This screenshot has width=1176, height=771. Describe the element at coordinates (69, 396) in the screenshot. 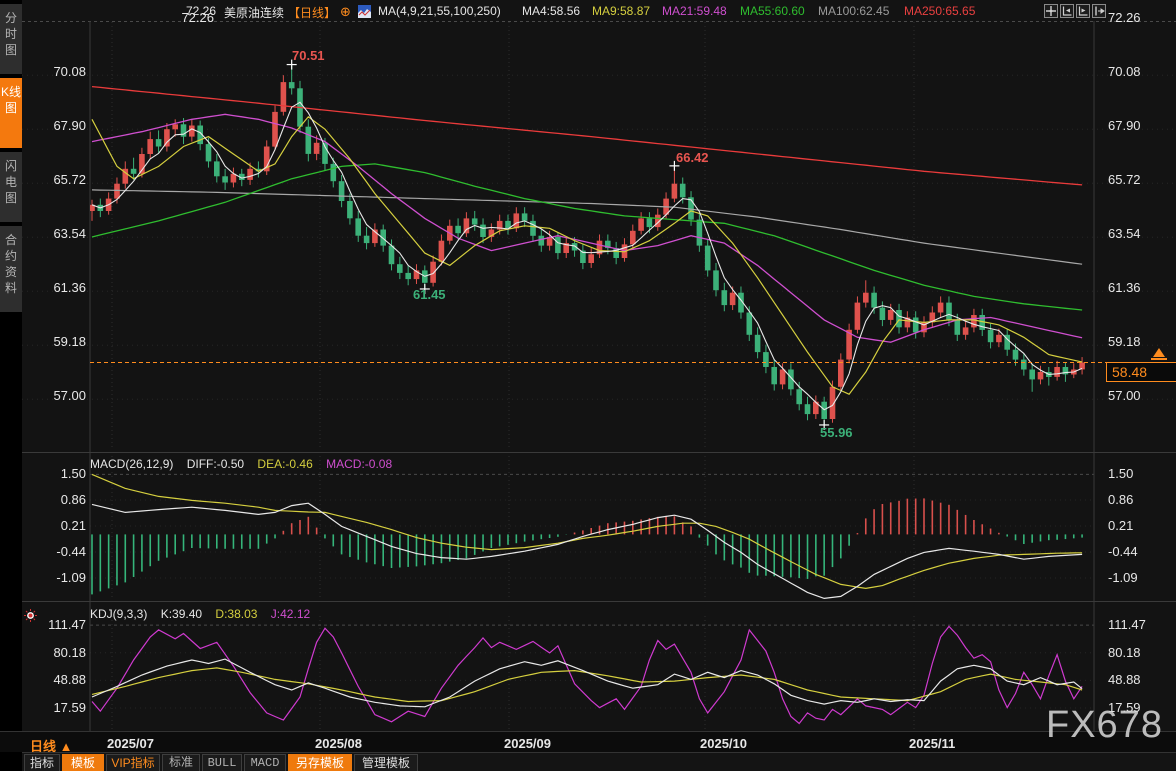

I see `price-tick-left: 57.00` at that location.